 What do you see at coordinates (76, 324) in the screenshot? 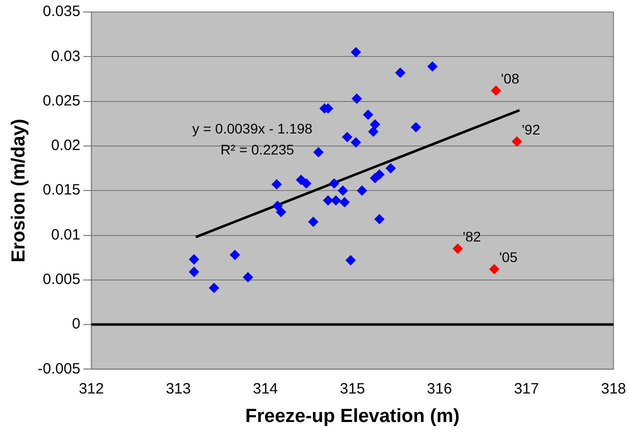
I see `y-tick-label: 0` at bounding box center [76, 324].